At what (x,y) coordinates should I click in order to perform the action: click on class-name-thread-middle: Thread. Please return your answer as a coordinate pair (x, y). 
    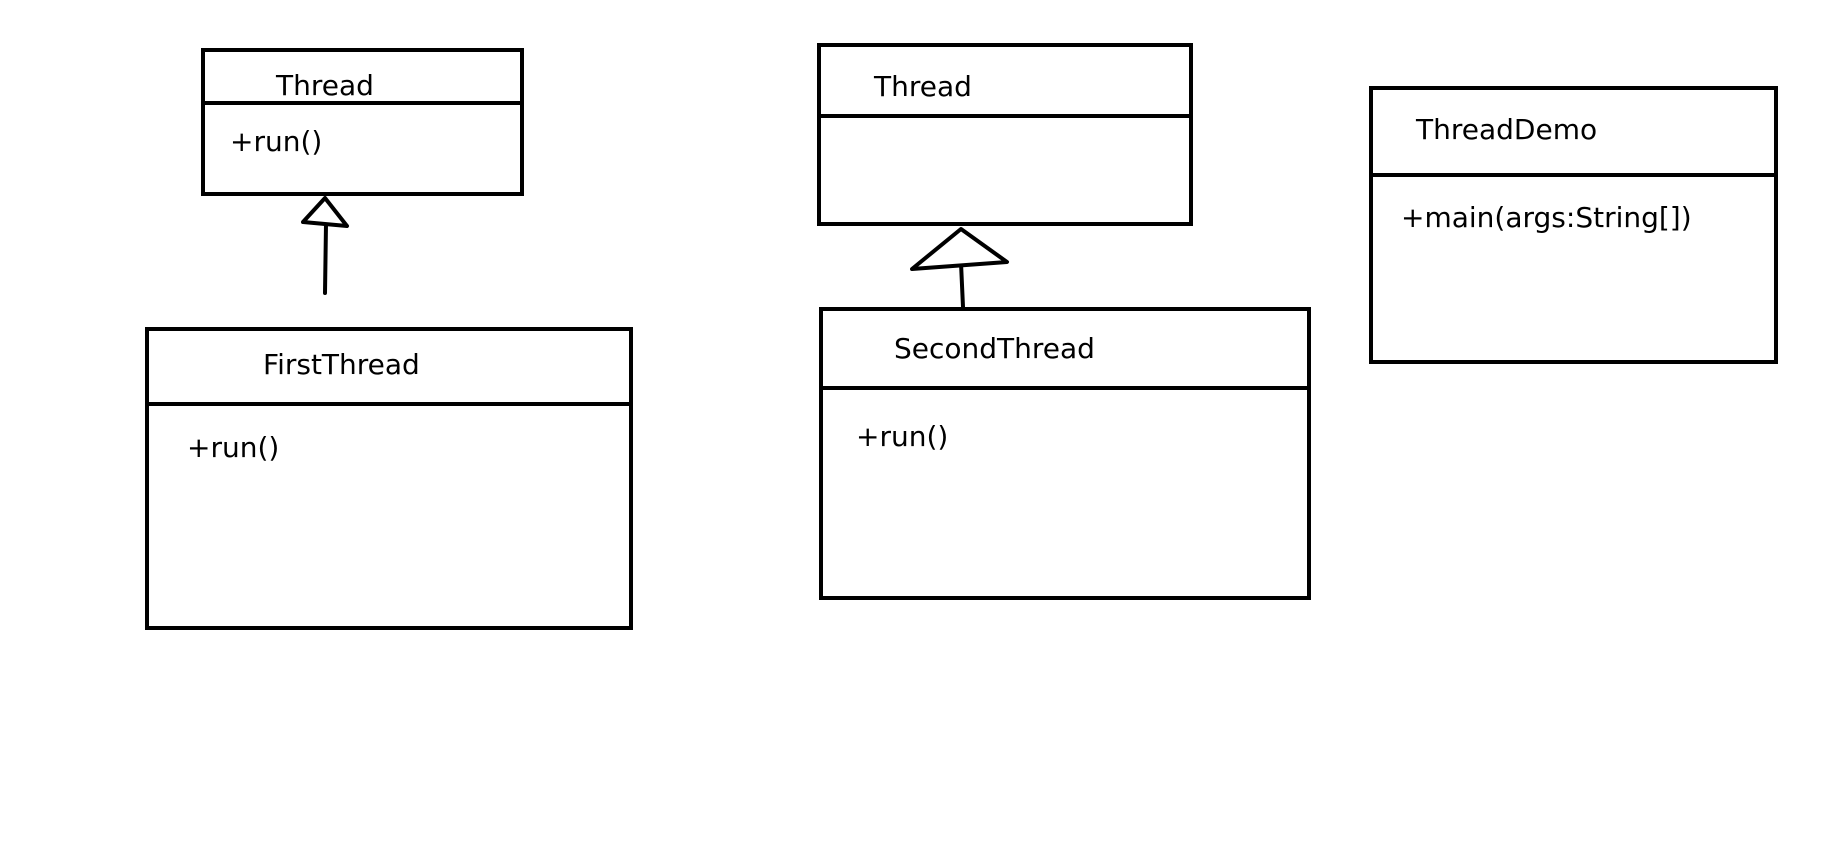
    Looking at the image, I should click on (923, 86).